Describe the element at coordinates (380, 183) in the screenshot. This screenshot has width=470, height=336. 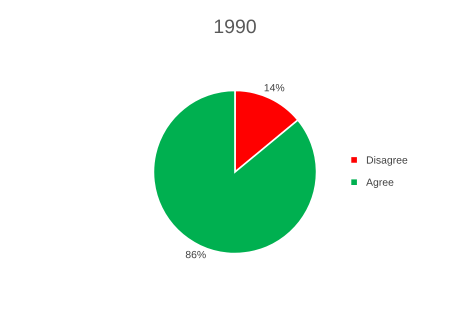
I see `legend-label: Agree` at that location.